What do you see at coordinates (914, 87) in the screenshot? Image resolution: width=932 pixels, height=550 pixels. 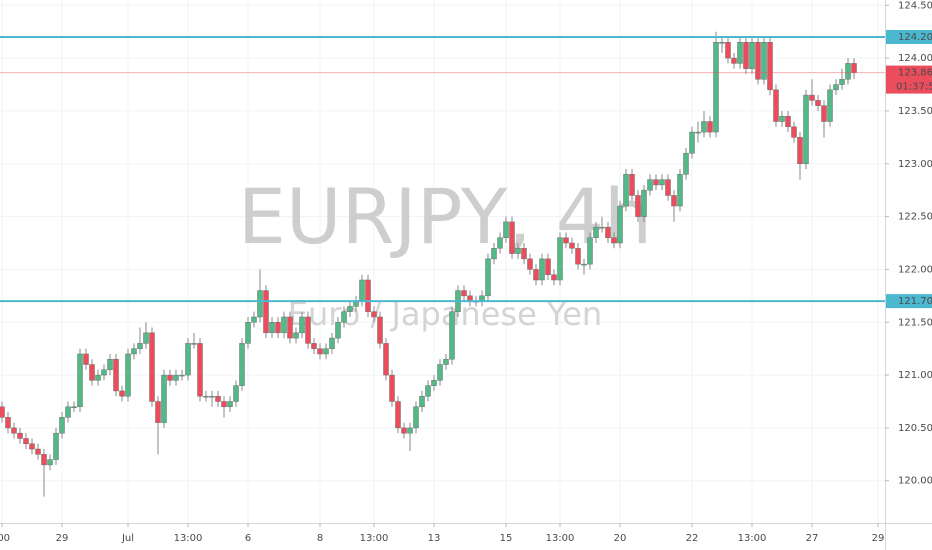 I see `countdown-label: 01:37:52` at bounding box center [914, 87].